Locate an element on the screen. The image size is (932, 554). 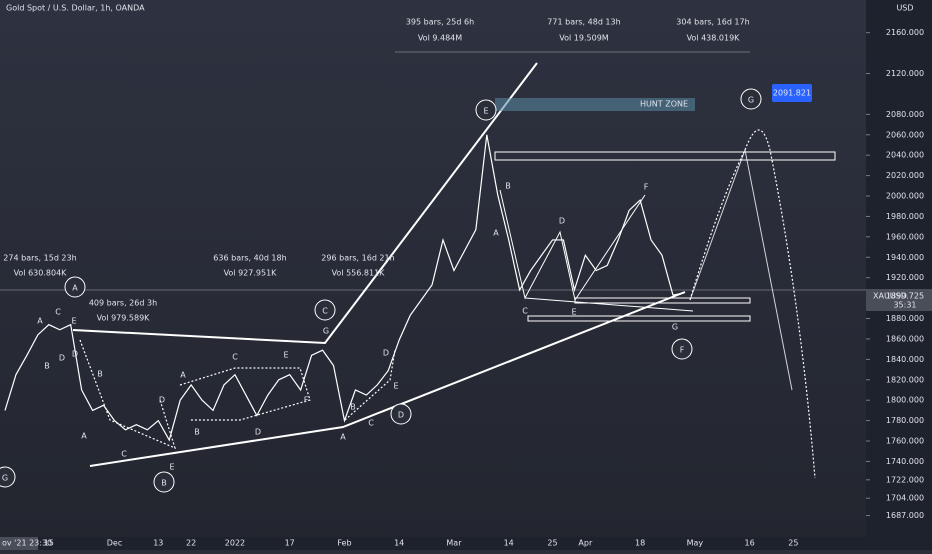
price-tag is located at coordinates (899, 300).